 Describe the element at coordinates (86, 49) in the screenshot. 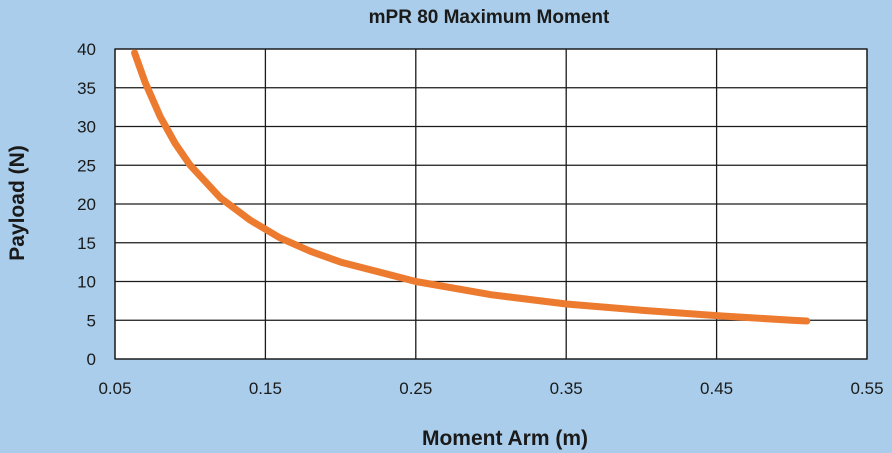

I see `y-tick-label: 40` at that location.